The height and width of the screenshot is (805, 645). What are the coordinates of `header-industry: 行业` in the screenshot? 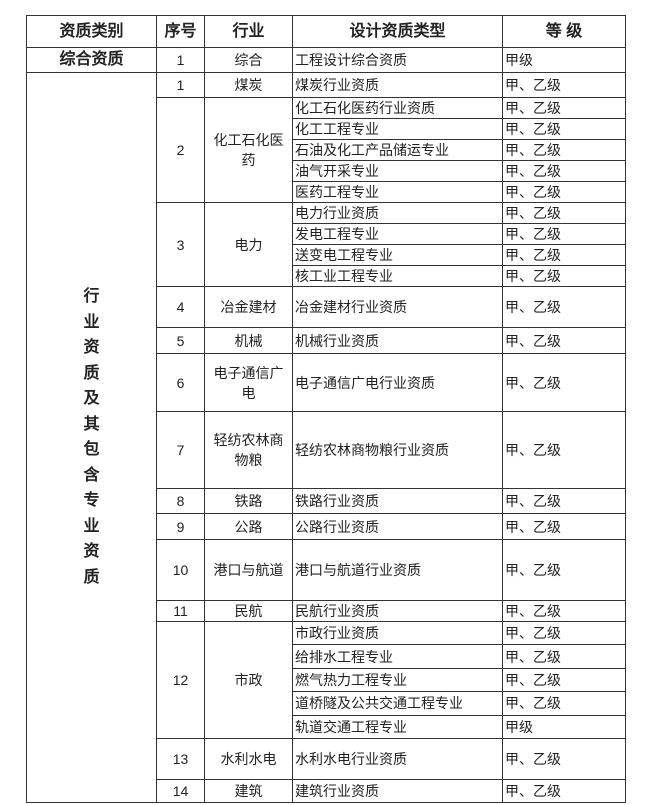 It's located at (248, 31).